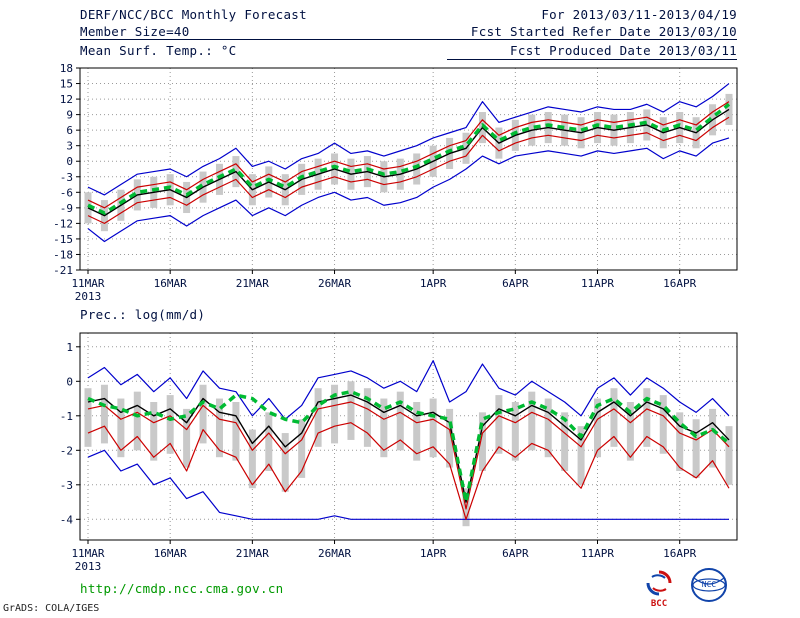 The width and height of the screenshot is (800, 618). What do you see at coordinates (709, 581) in the screenshot?
I see `ncc-swoosh` at bounding box center [709, 581].